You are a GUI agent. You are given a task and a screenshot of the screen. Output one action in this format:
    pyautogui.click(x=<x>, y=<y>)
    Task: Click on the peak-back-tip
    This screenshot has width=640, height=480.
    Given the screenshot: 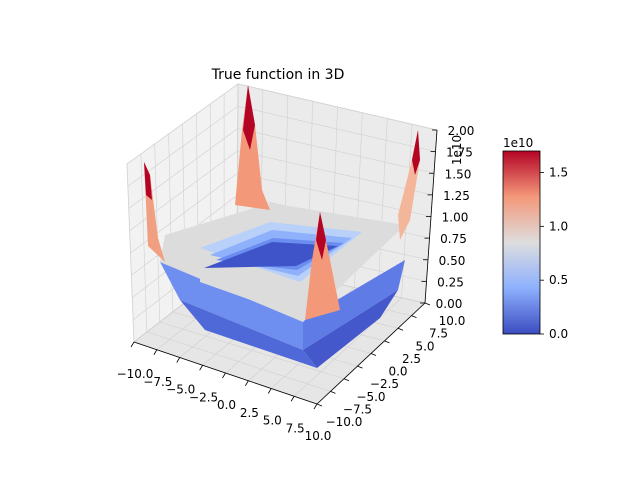 What is the action you would take?
    pyautogui.click(x=249, y=117)
    